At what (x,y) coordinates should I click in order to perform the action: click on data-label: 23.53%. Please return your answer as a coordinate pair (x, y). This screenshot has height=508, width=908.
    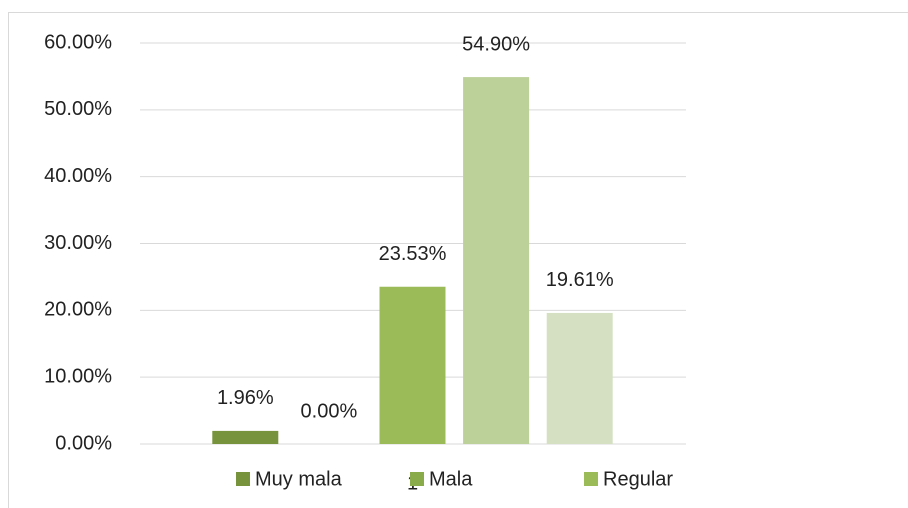
    Looking at the image, I should click on (413, 254).